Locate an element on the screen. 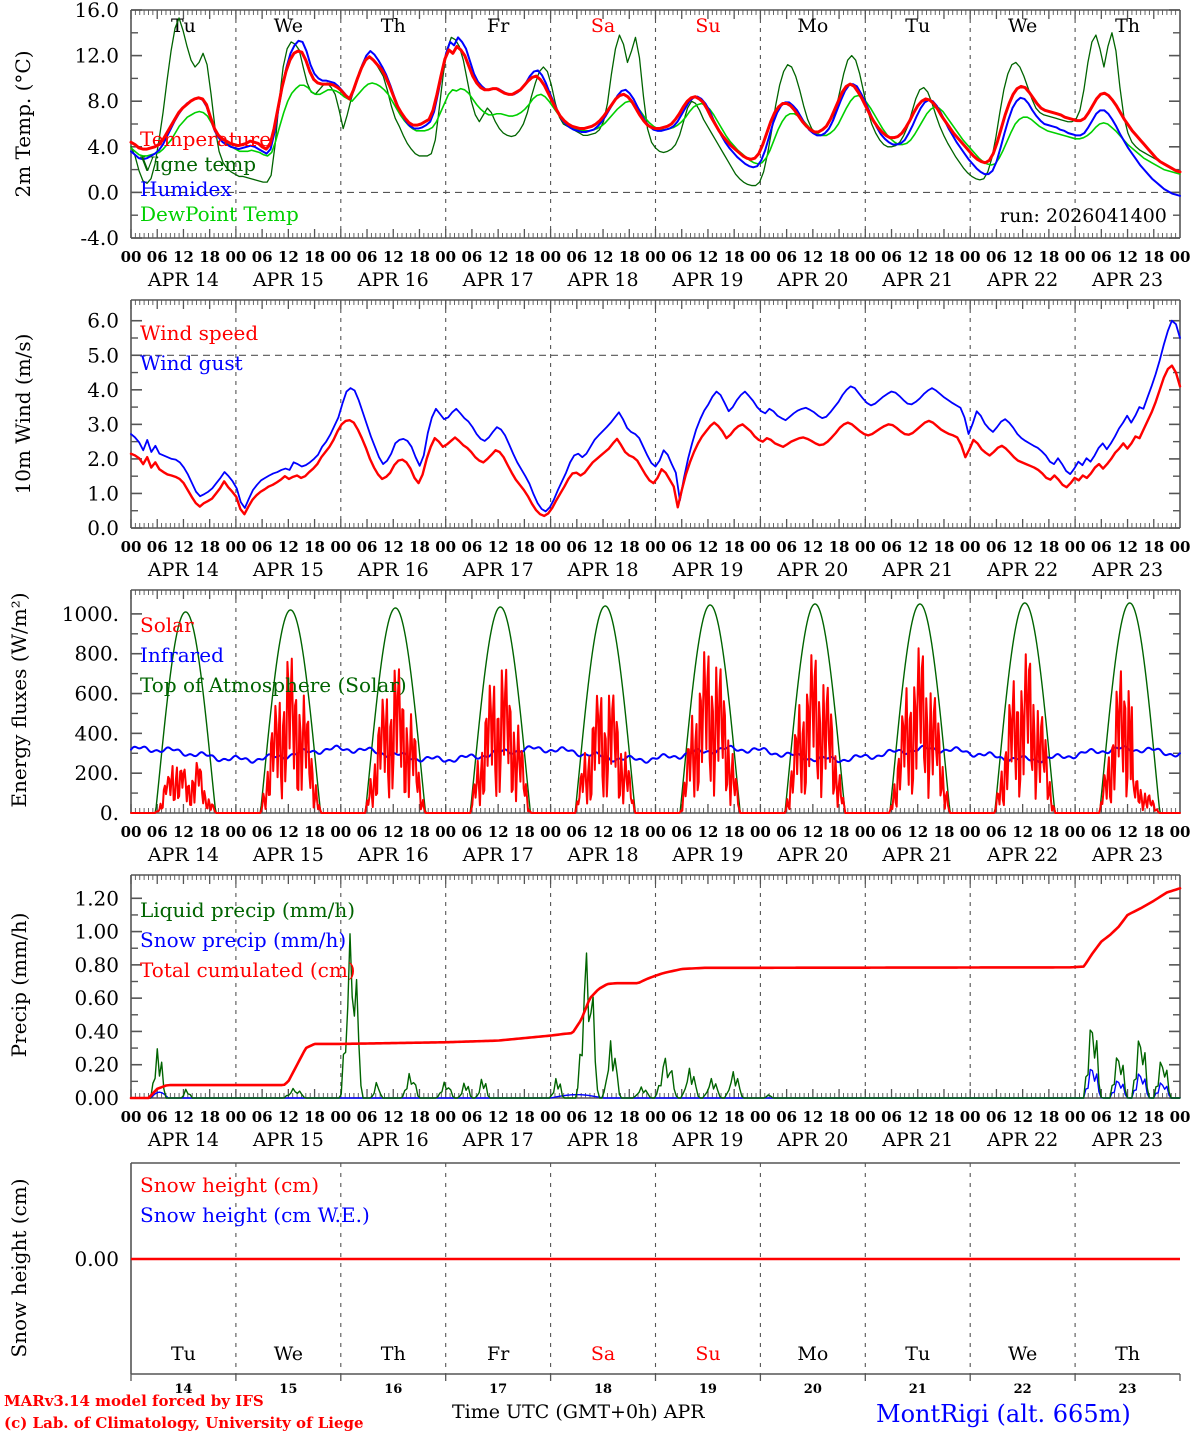 The image size is (1194, 1440). svg-text: Snow height (cm) is located at coordinates (229, 1185).